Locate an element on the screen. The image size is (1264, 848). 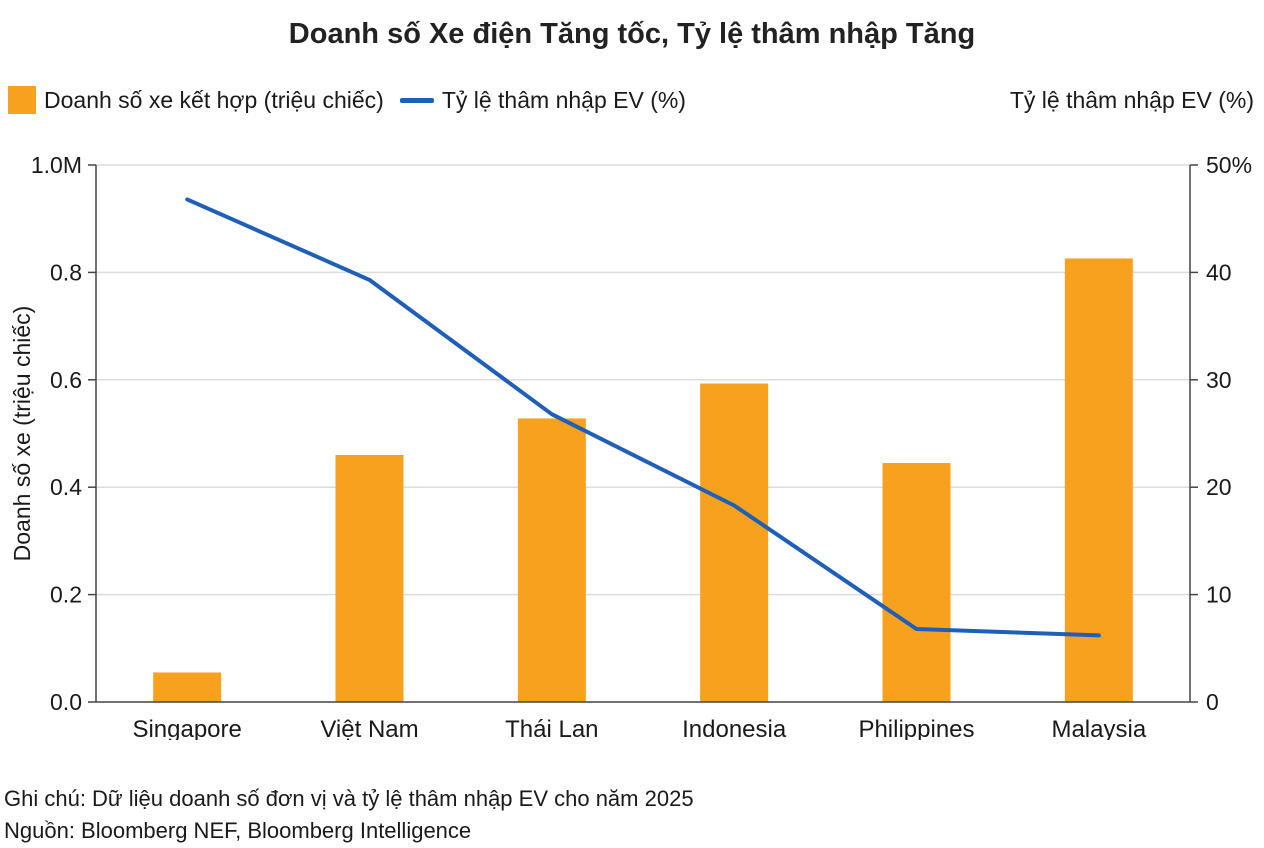
y-tick-label-right: 10 is located at coordinates (1219, 595).